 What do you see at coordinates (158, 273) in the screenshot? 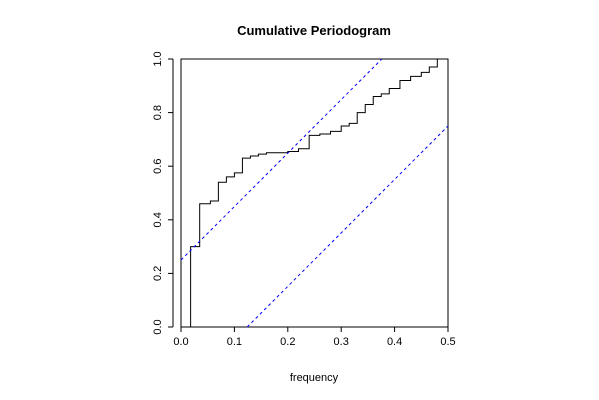
I see `y-tick-label: 0.2` at bounding box center [158, 273].